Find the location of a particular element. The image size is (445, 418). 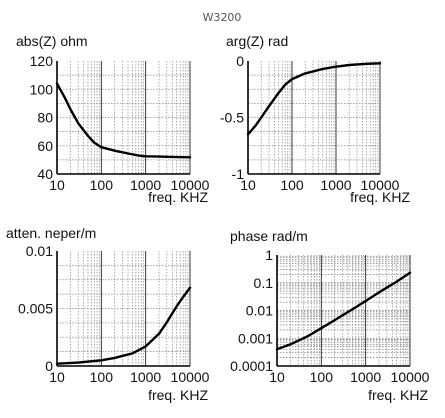

chart-title: phase rad/m is located at coordinates (269, 236).